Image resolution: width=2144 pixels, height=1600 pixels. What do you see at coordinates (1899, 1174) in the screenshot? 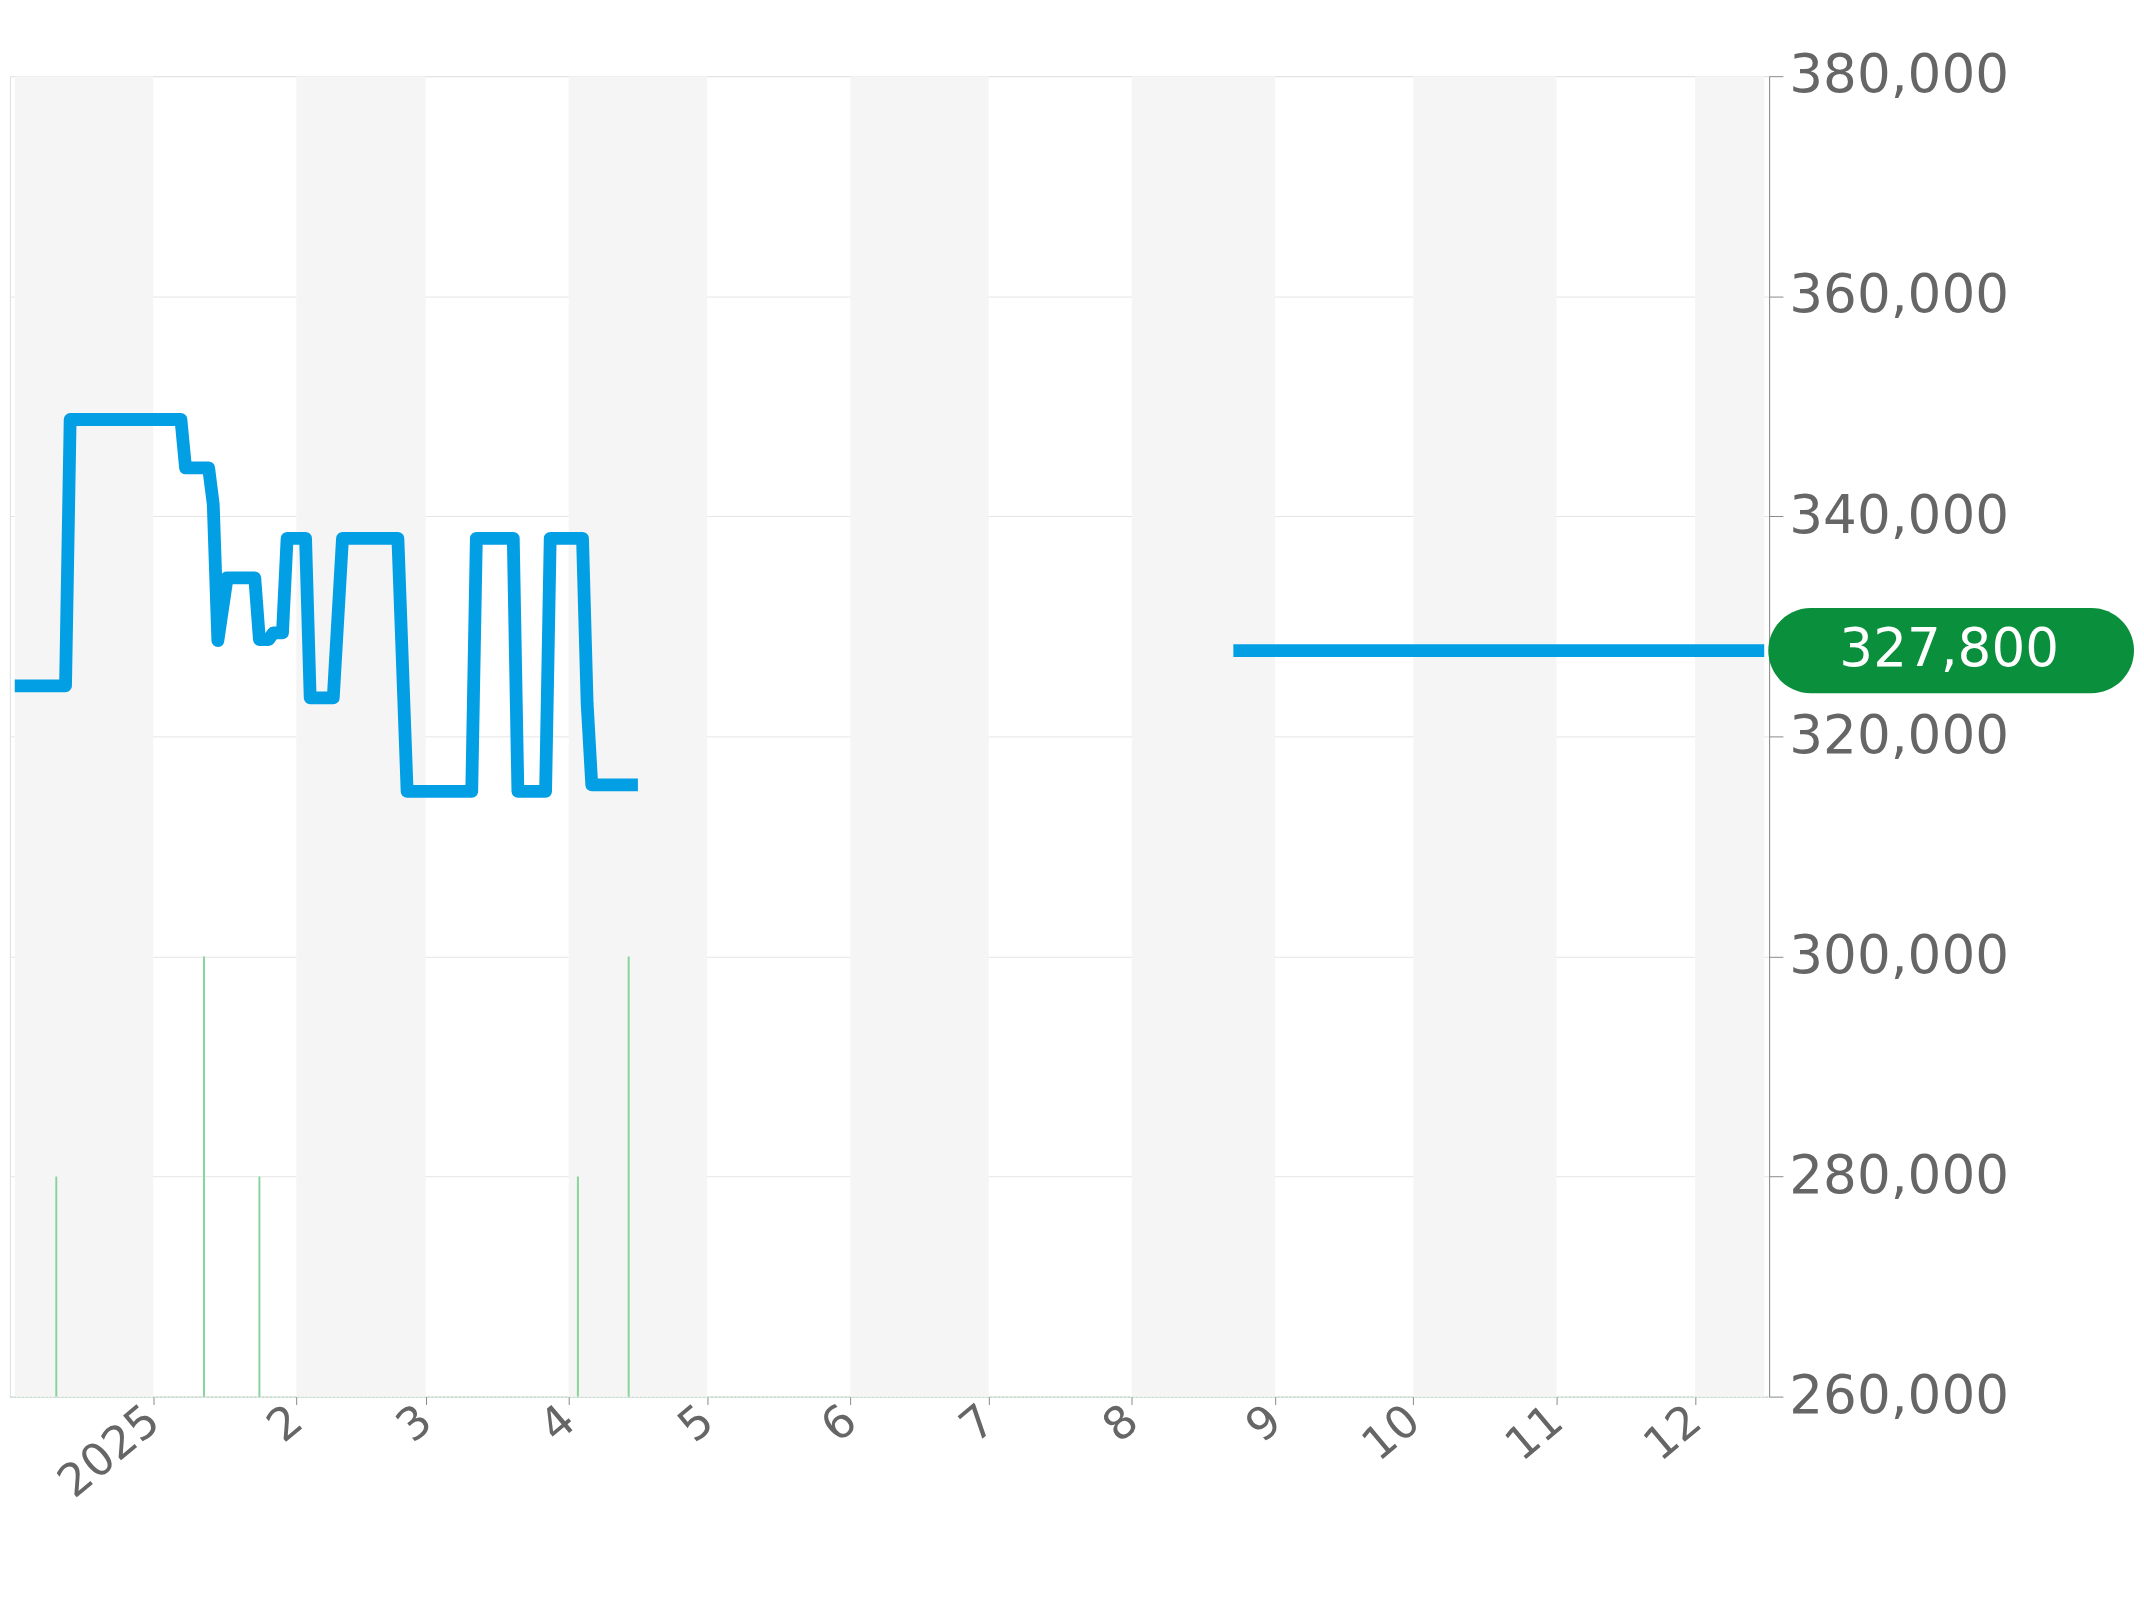
I see `y-tick-label: 280,000` at bounding box center [1899, 1174].